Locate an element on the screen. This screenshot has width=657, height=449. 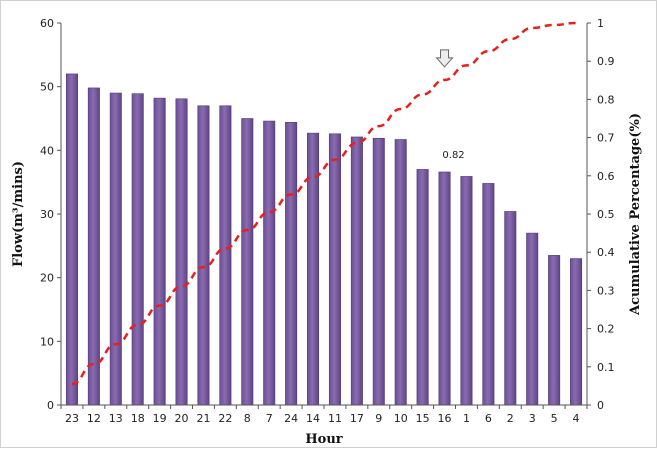
y-tick-label: 50 is located at coordinates (47, 87).